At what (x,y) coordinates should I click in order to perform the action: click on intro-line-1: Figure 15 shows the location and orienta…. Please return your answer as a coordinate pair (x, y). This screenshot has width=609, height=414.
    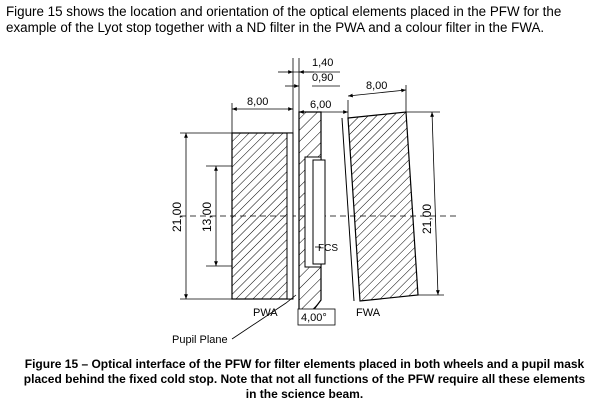
    Looking at the image, I should click on (284, 11).